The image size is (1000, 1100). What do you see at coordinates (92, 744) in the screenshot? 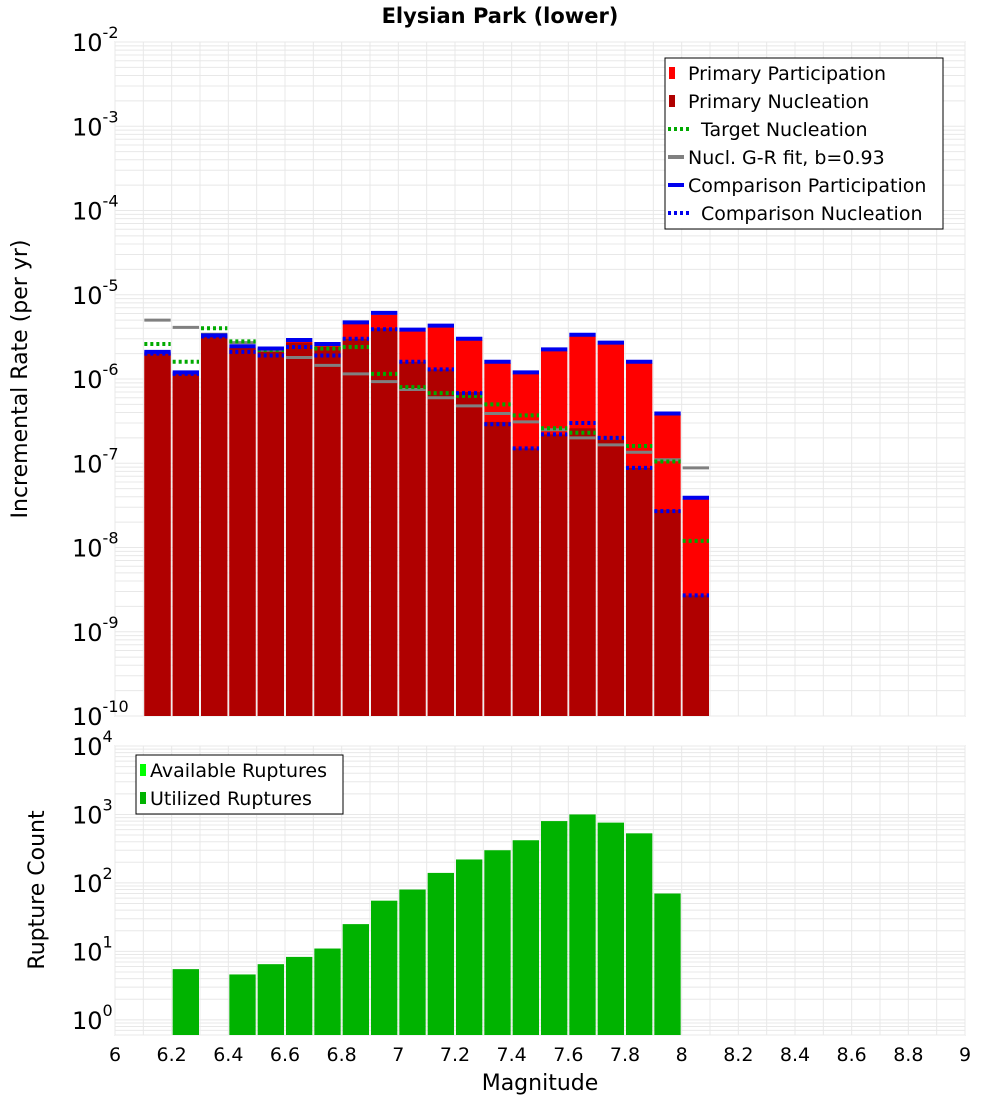
I see `count-y-tick-label: 10⁴` at bounding box center [92, 744].